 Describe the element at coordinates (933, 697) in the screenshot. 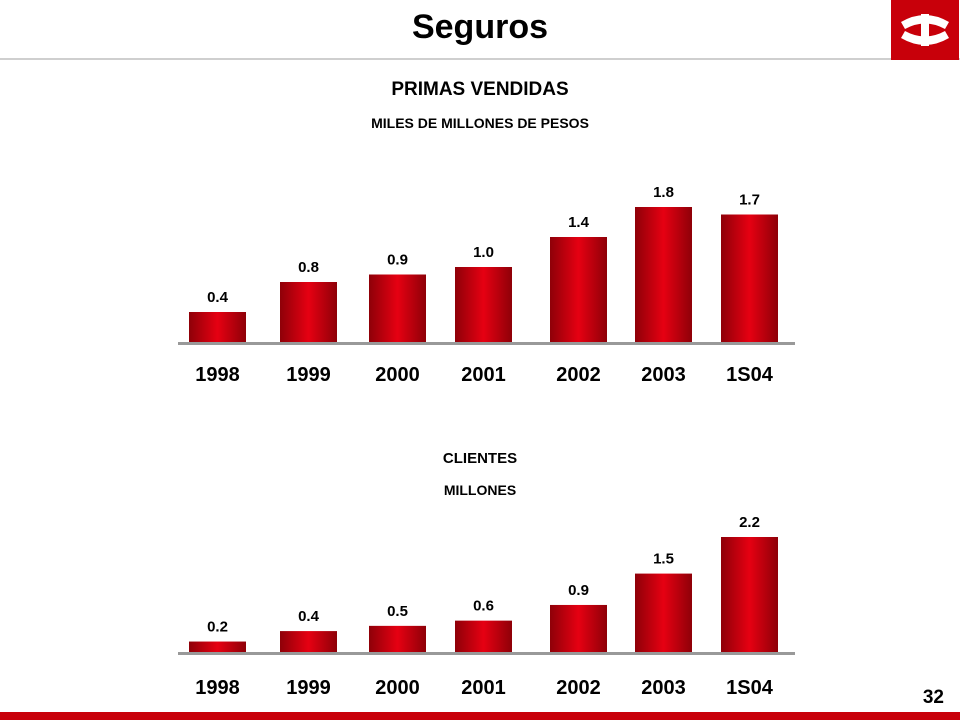

I see `page-number: 32` at that location.